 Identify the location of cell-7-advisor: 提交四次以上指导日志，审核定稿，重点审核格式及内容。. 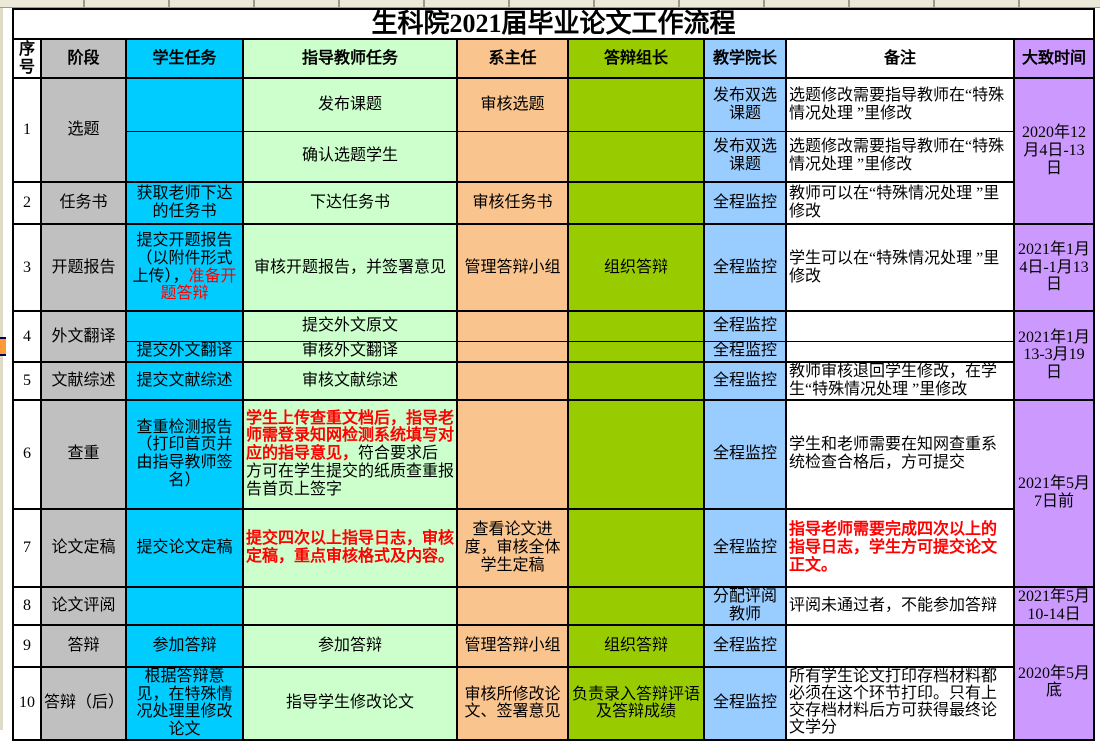
(350, 547).